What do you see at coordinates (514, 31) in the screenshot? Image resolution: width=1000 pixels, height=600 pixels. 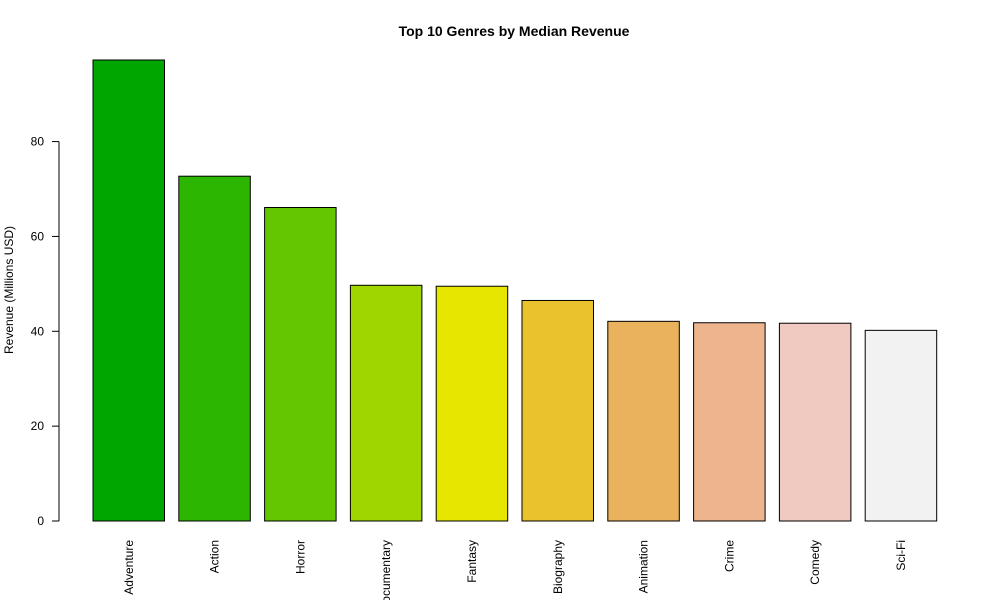 I see `chart-title: Top 10 Genres by Median Revenue` at bounding box center [514, 31].